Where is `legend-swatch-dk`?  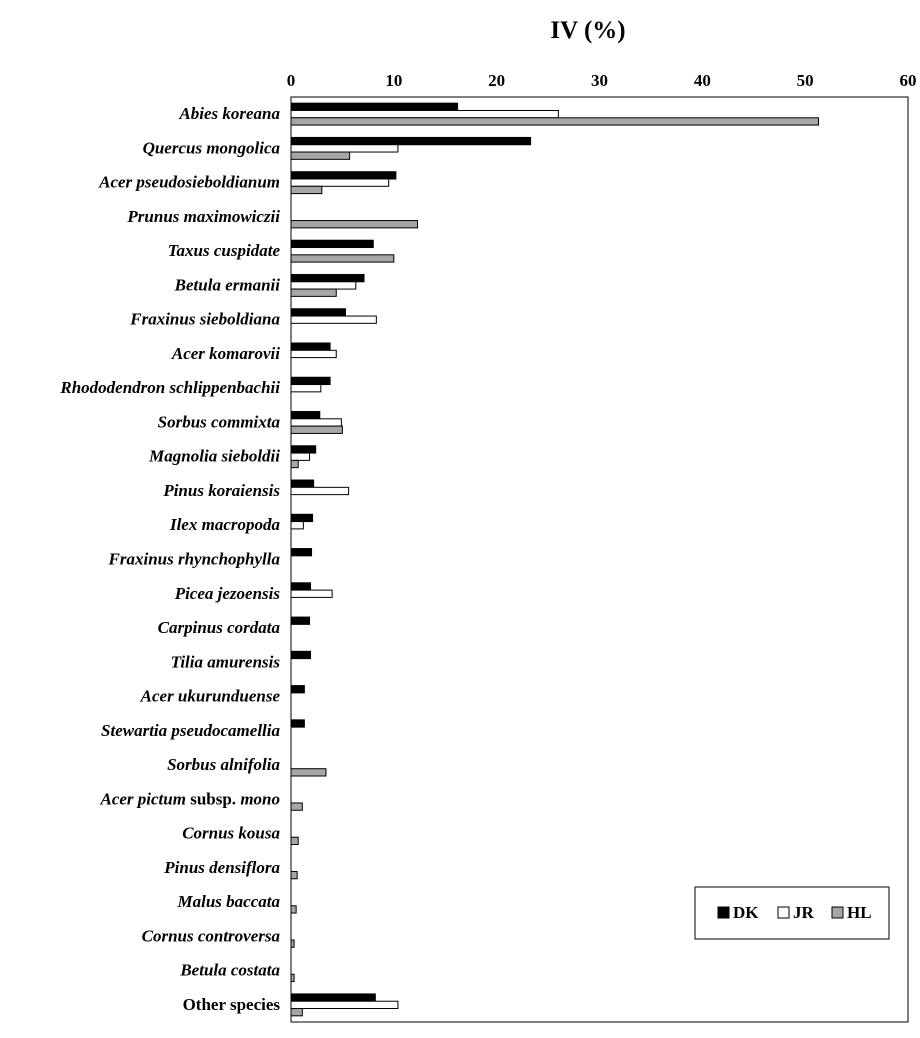
legend-swatch-dk is located at coordinates (723, 912).